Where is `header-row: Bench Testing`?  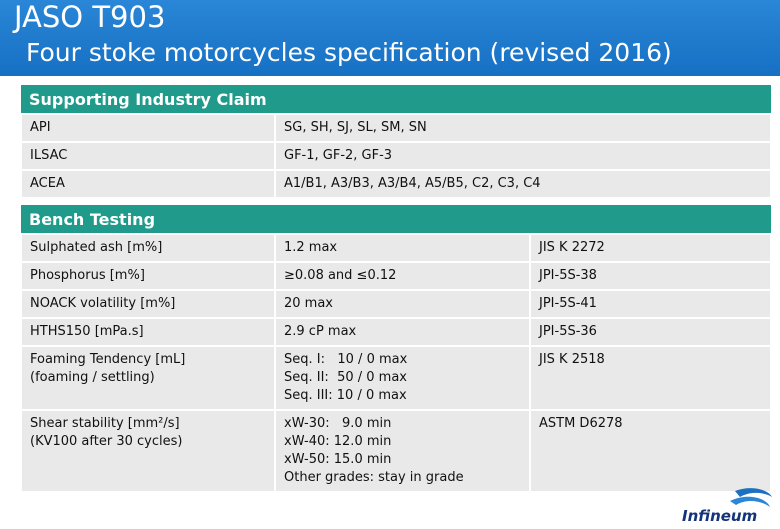 header-row: Bench Testing is located at coordinates (396, 220).